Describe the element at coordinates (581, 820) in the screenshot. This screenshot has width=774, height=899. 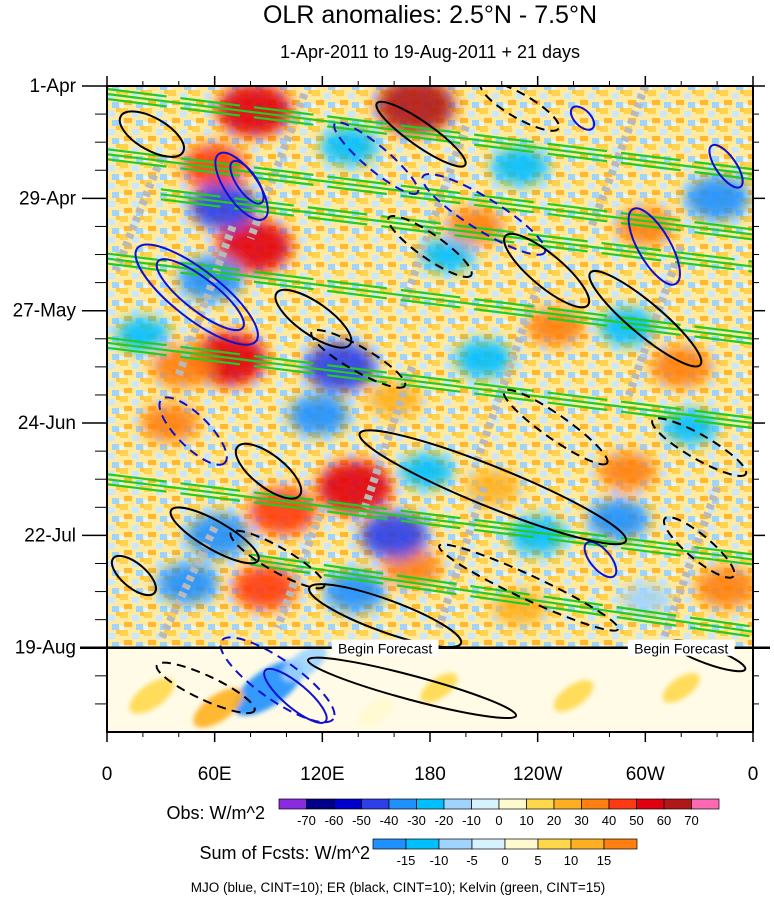
I see `obs-colorbar-label-10: 30` at that location.